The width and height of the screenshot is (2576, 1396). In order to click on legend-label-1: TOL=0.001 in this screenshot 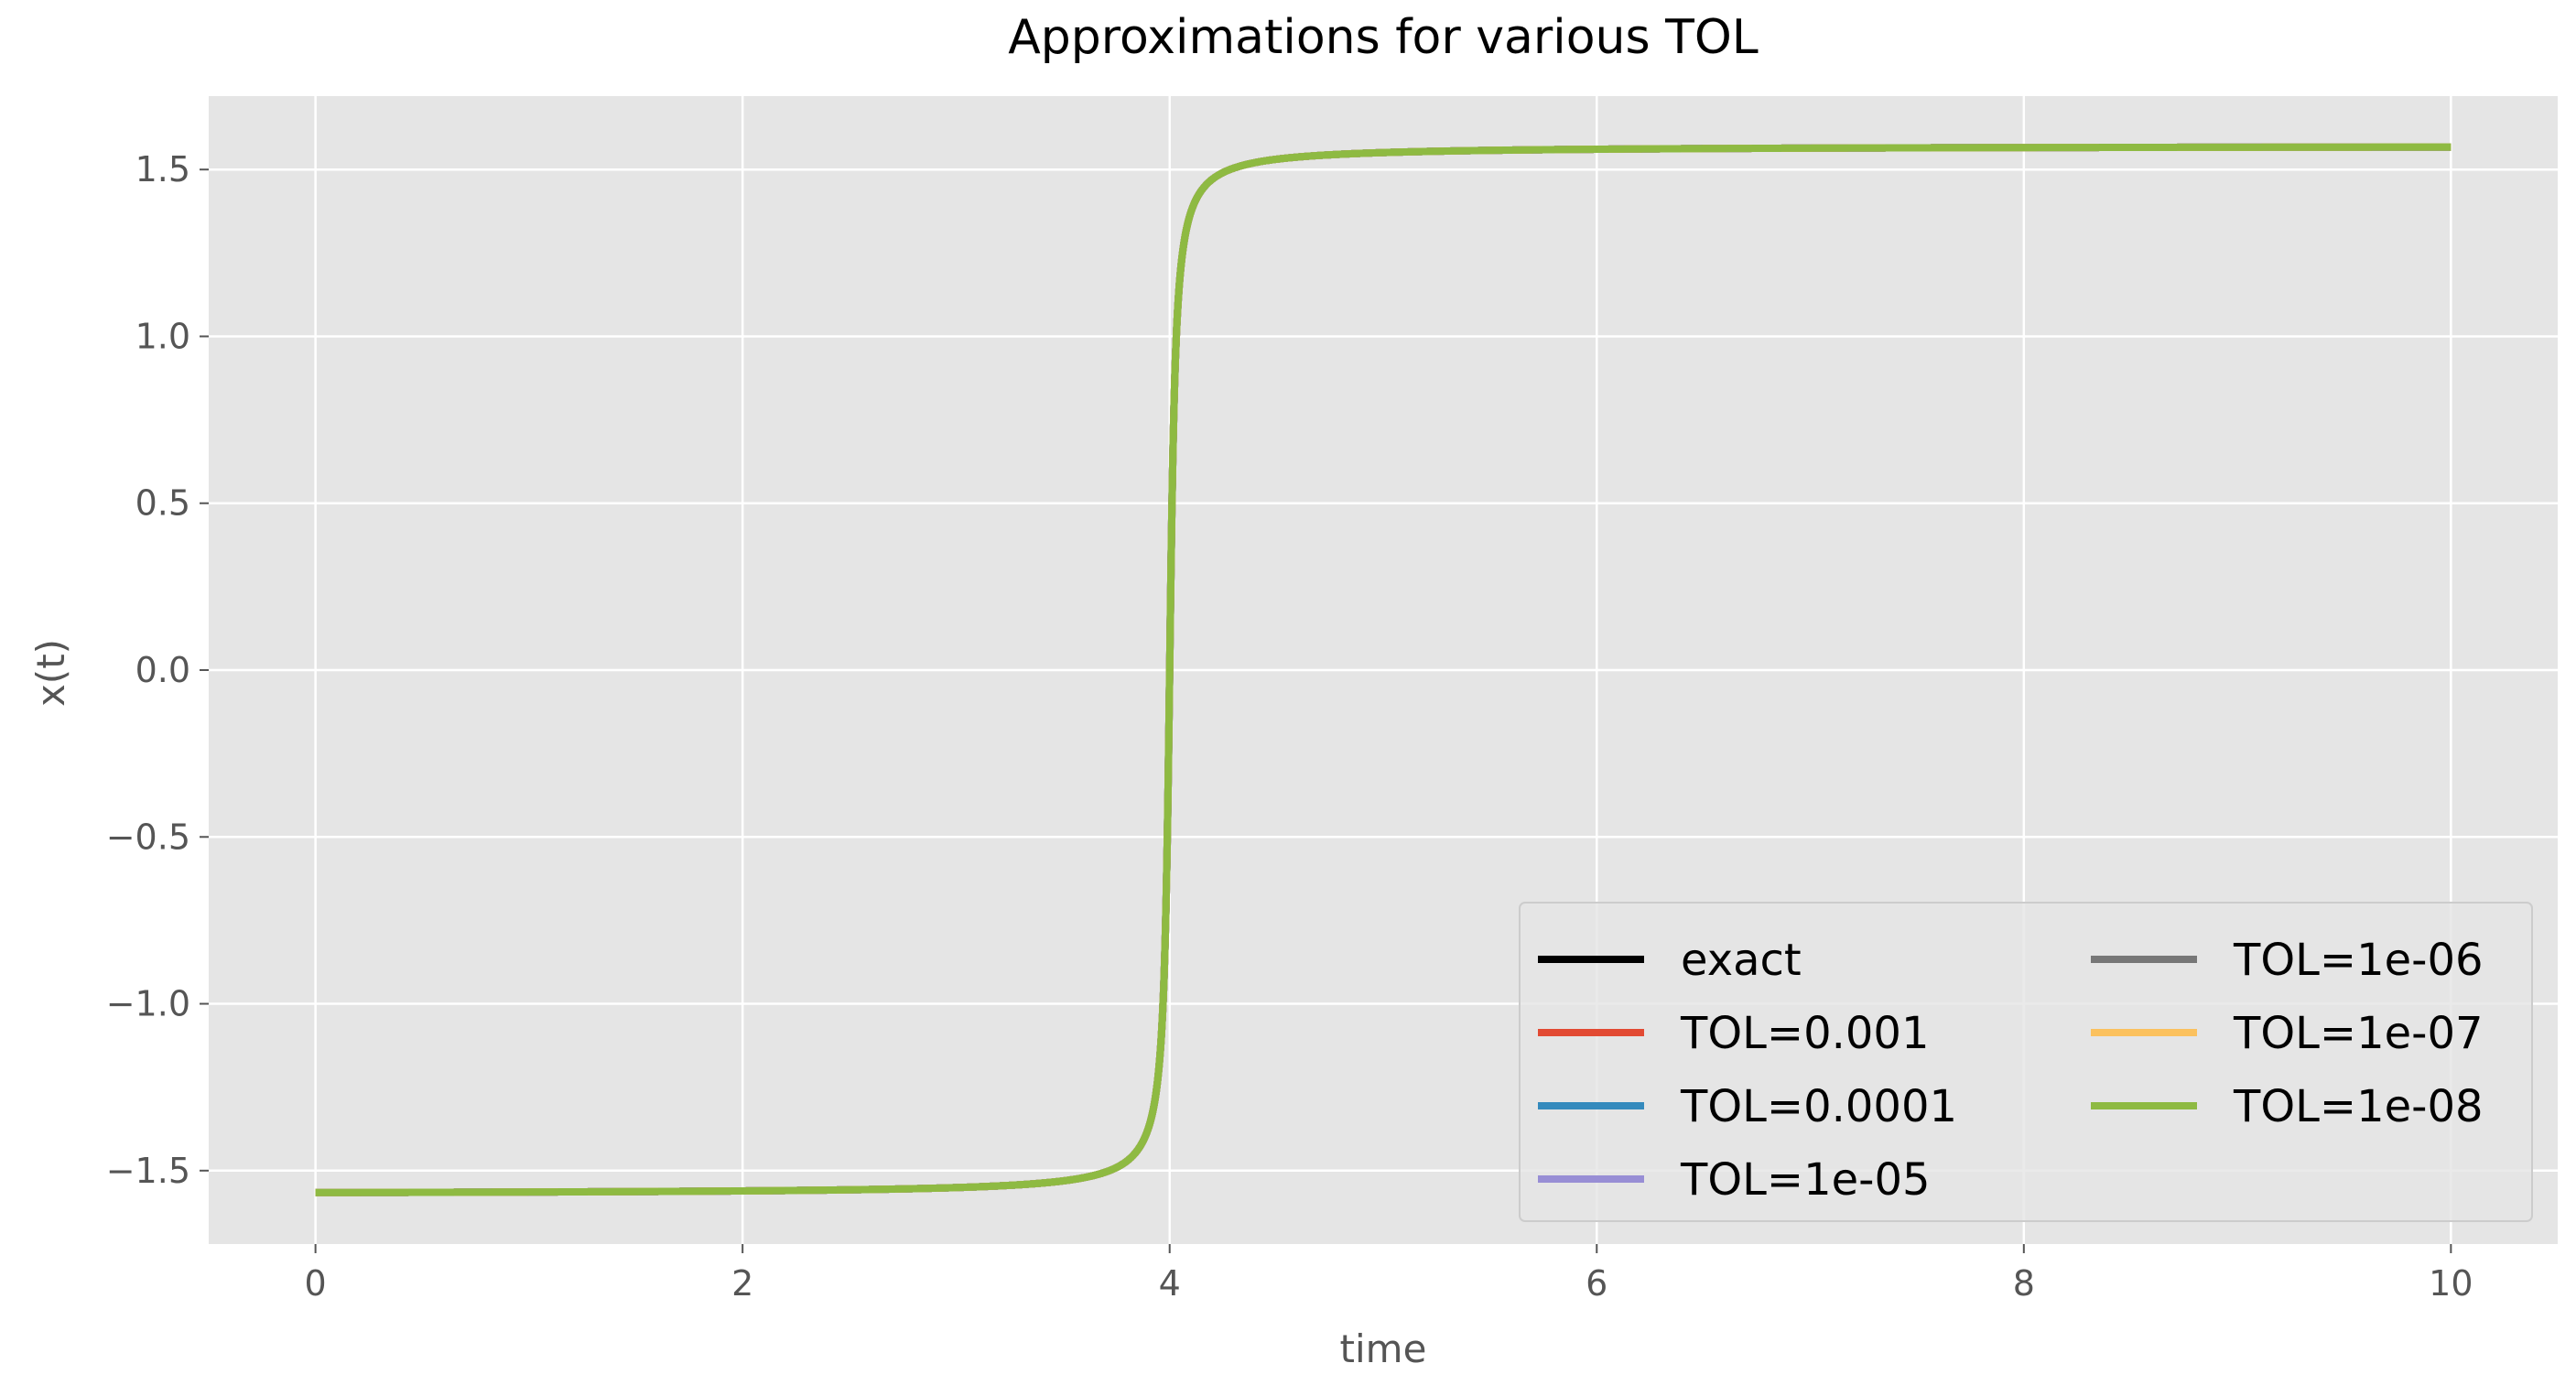, I will do `click(1805, 1033)`.